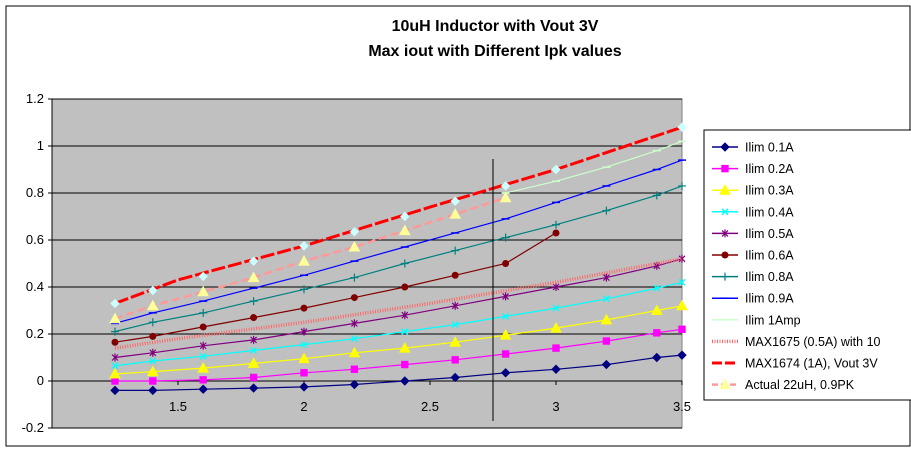  I want to click on x-tick-label: 2.5, so click(430, 406).